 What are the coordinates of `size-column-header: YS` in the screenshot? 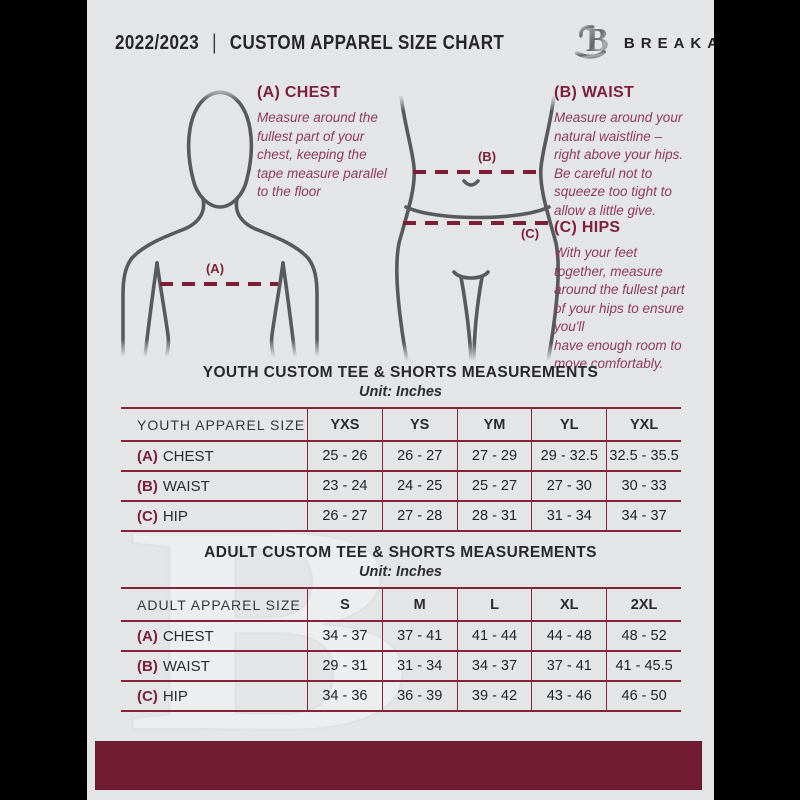 It's located at (419, 424).